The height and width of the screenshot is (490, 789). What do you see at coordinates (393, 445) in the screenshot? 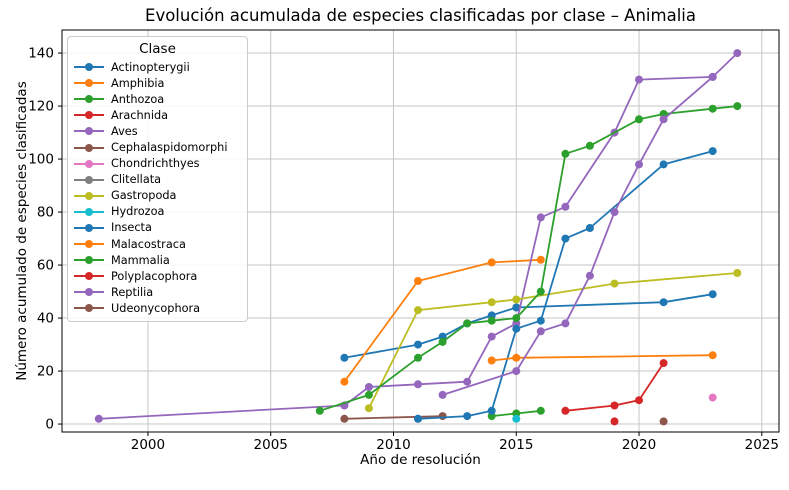
I see `x-tick-label: 2010` at bounding box center [393, 445].